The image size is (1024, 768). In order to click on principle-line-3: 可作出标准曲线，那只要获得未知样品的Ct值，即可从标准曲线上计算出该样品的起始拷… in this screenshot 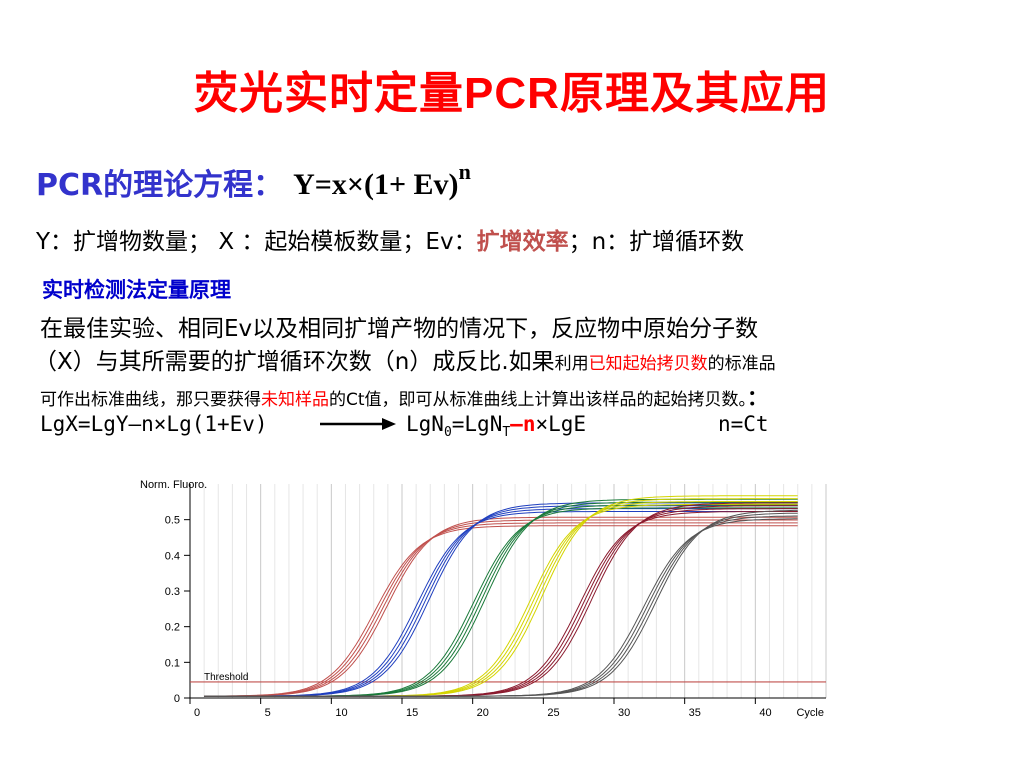, I will do `click(404, 397)`.